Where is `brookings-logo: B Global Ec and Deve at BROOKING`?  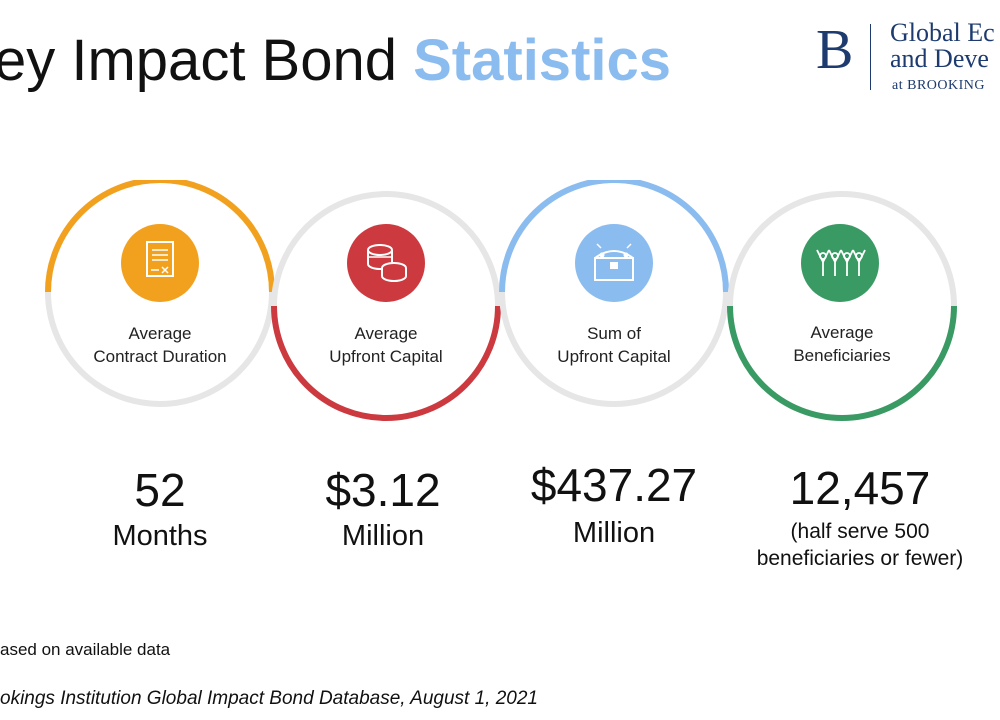 brookings-logo: B Global Ec and Deve at BROOKING is located at coordinates (908, 58).